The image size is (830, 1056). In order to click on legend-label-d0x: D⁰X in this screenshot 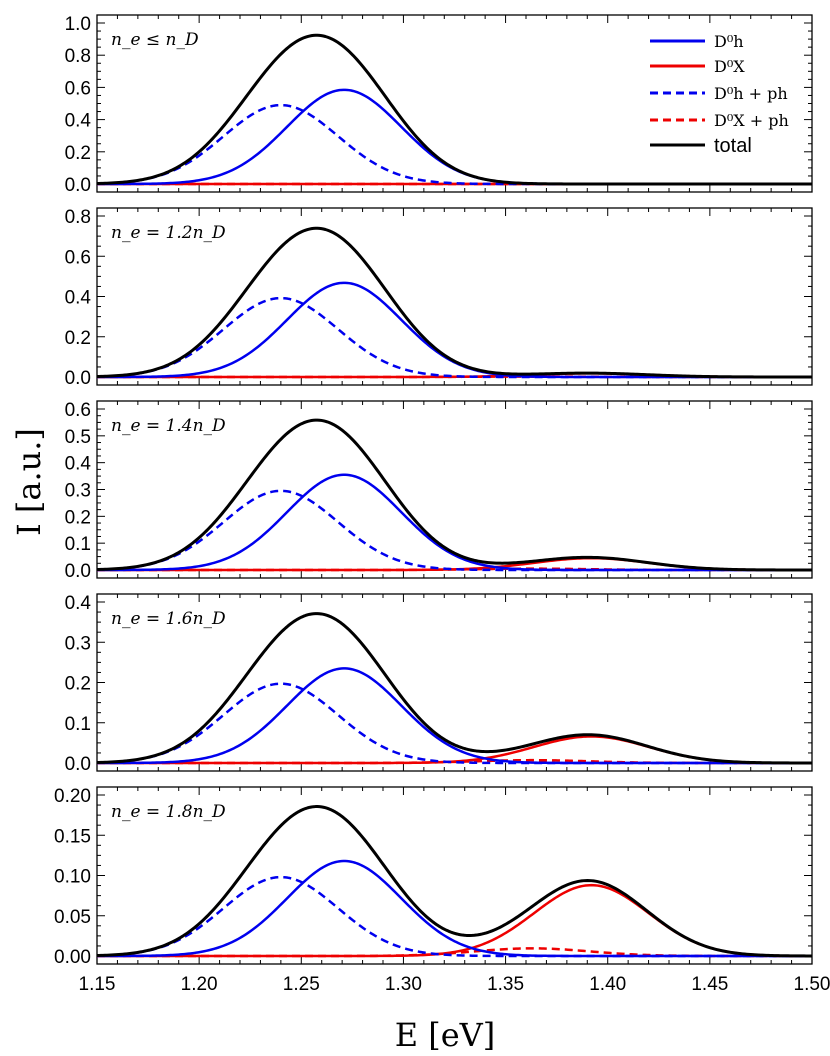, I will do `click(729, 66)`.